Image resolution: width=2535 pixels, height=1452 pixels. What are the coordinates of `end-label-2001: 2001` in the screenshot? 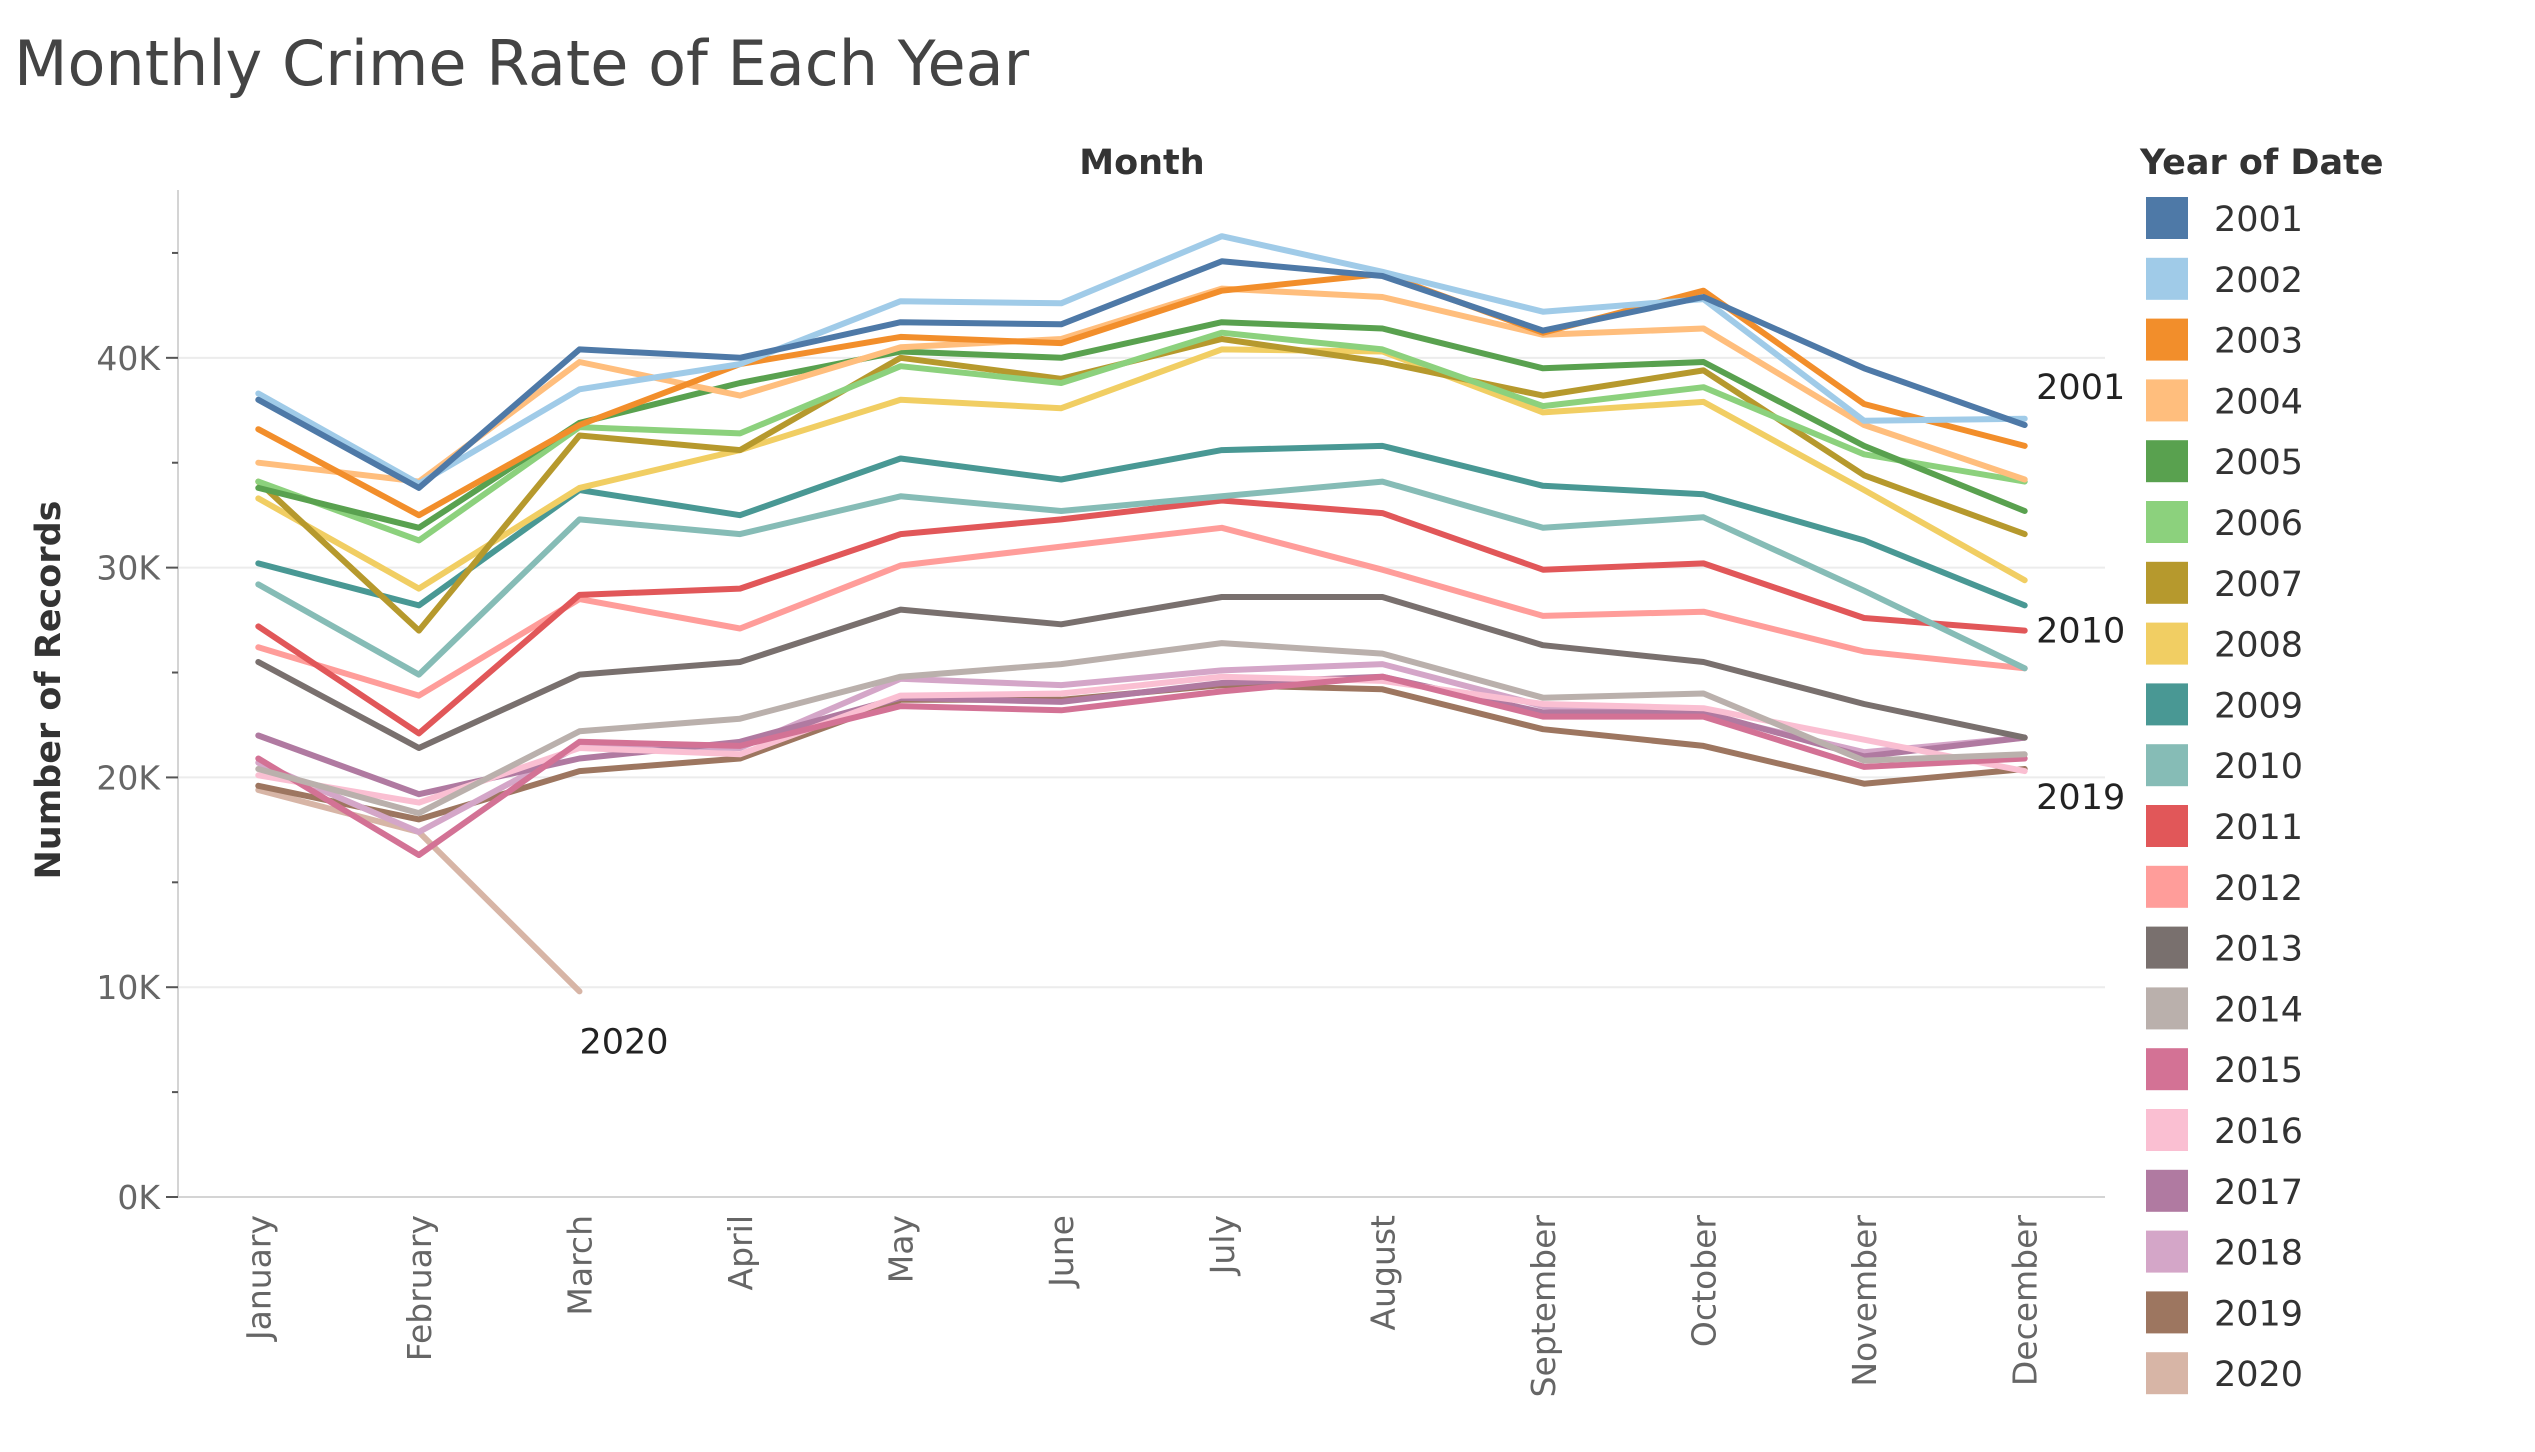 It's located at (2080, 388).